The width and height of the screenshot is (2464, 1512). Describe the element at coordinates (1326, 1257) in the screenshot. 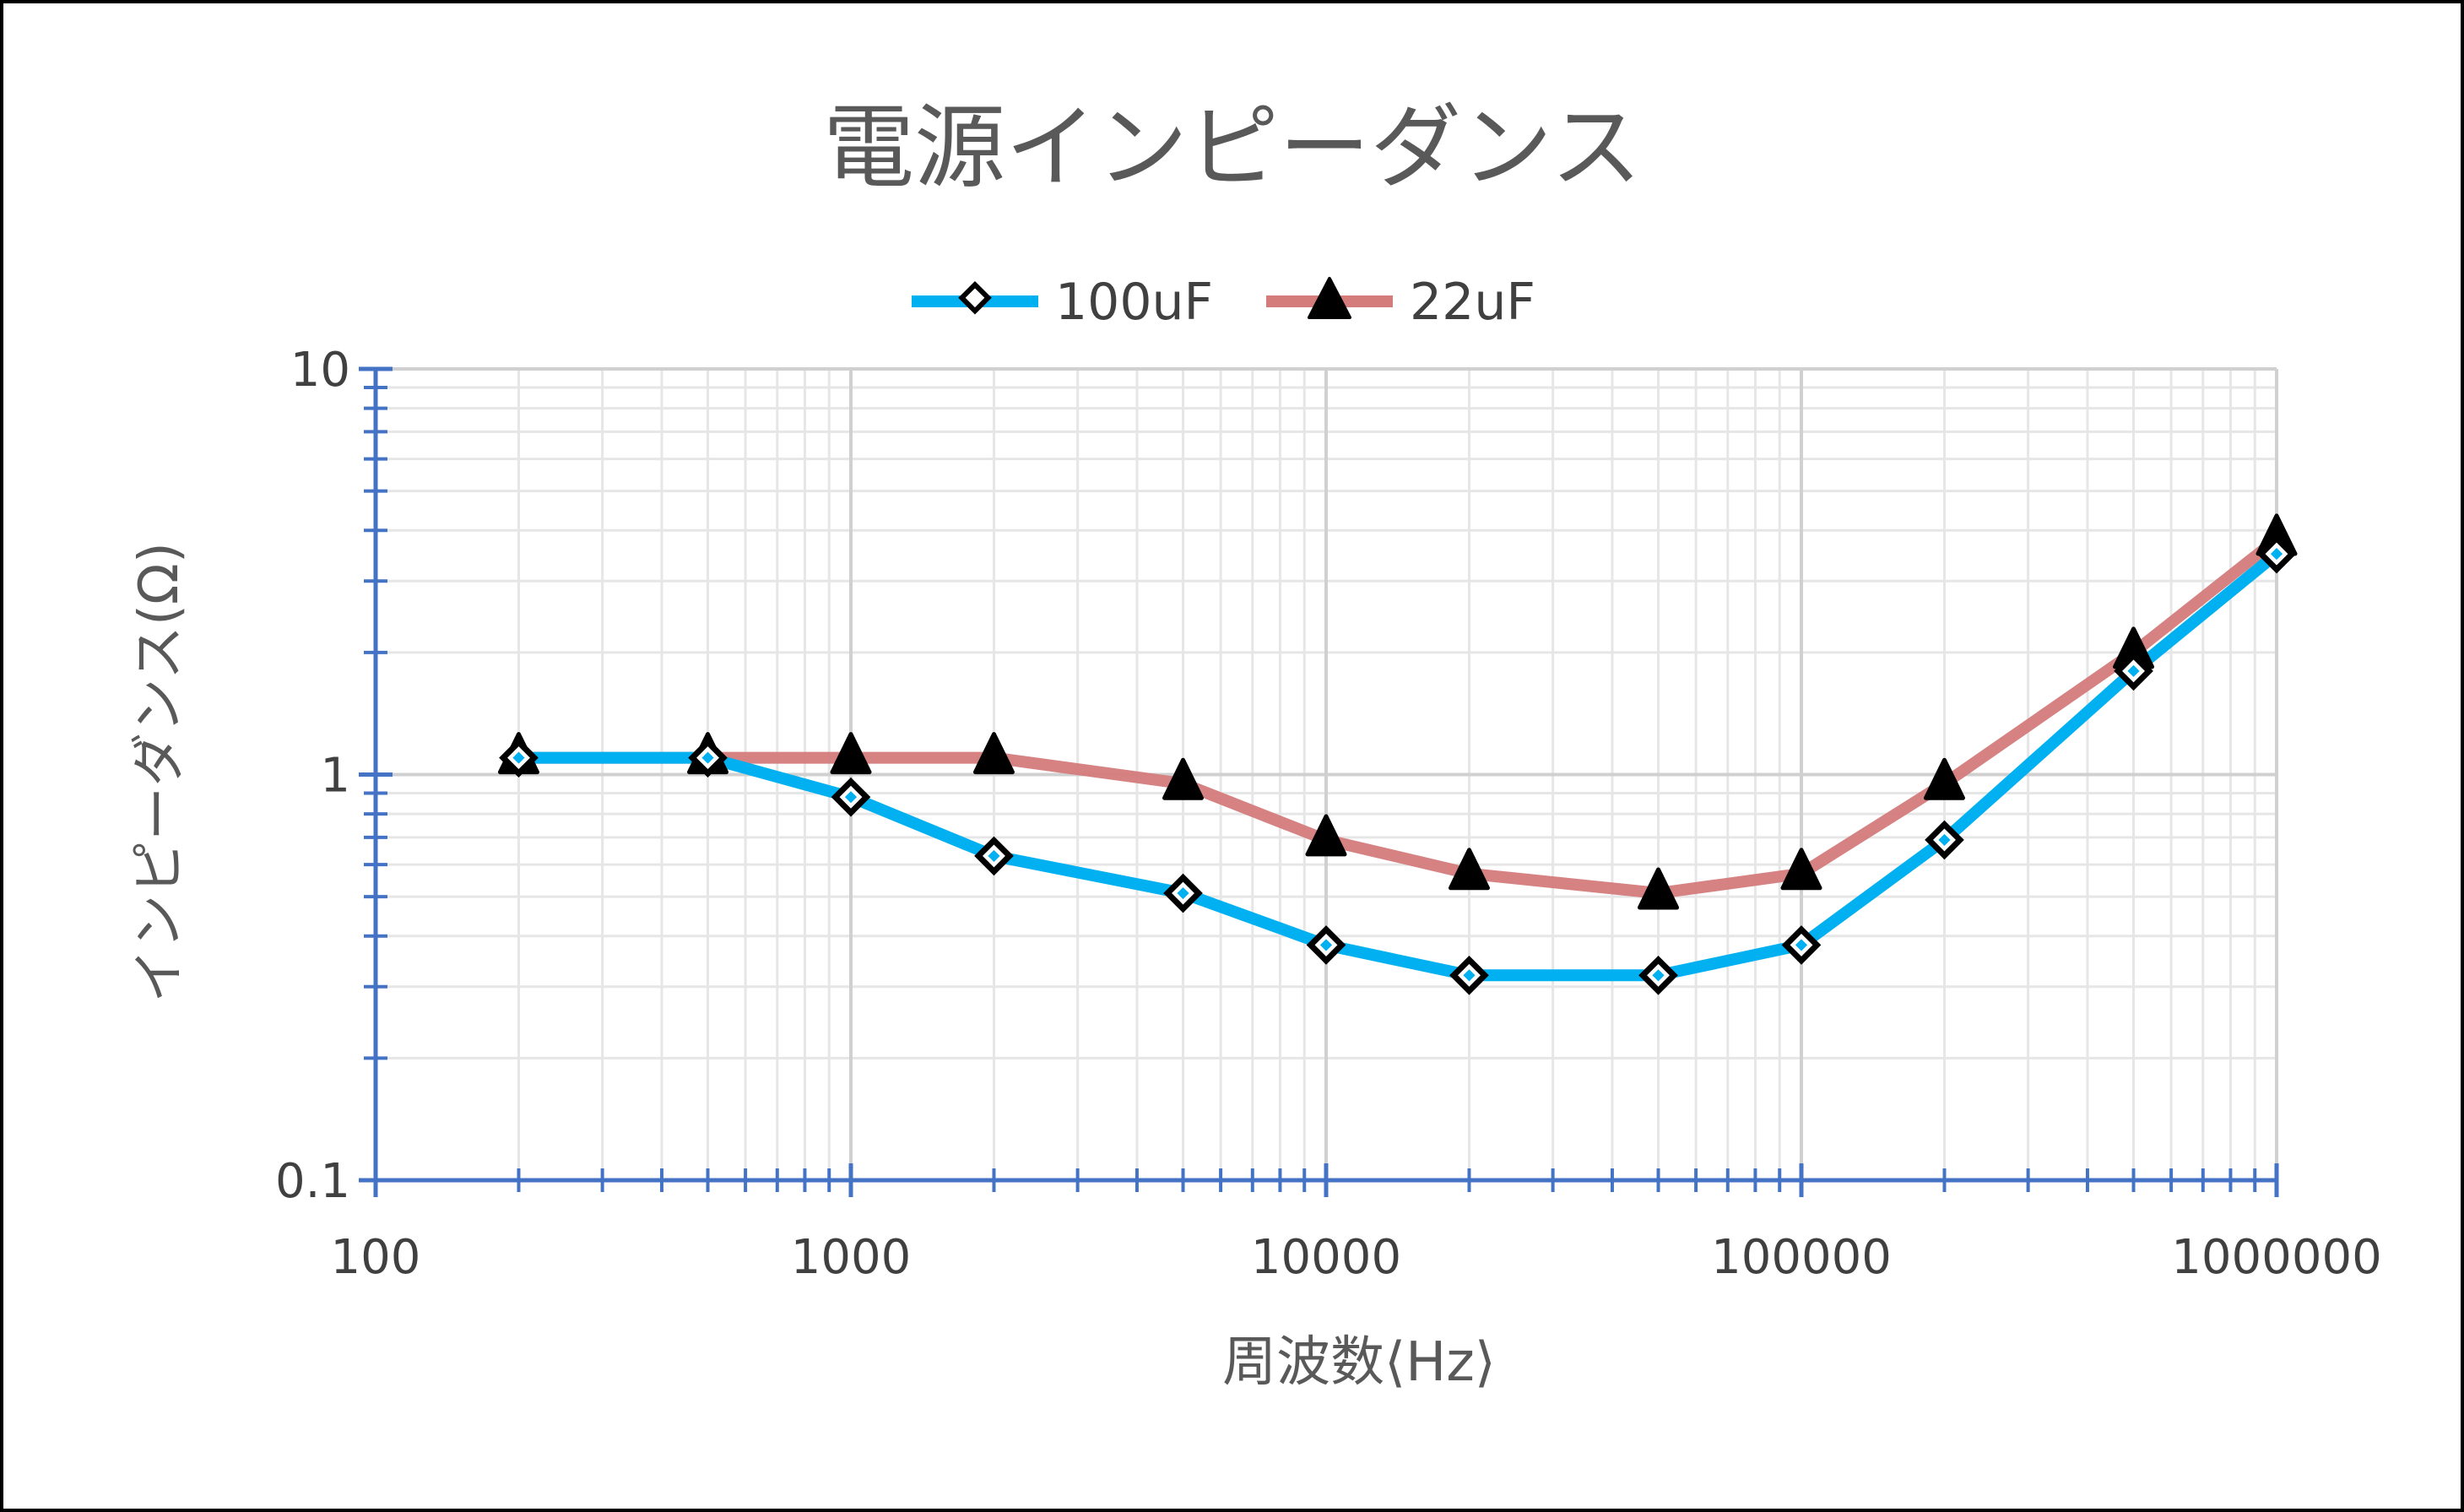

I see `x-tick-label: 10000` at that location.